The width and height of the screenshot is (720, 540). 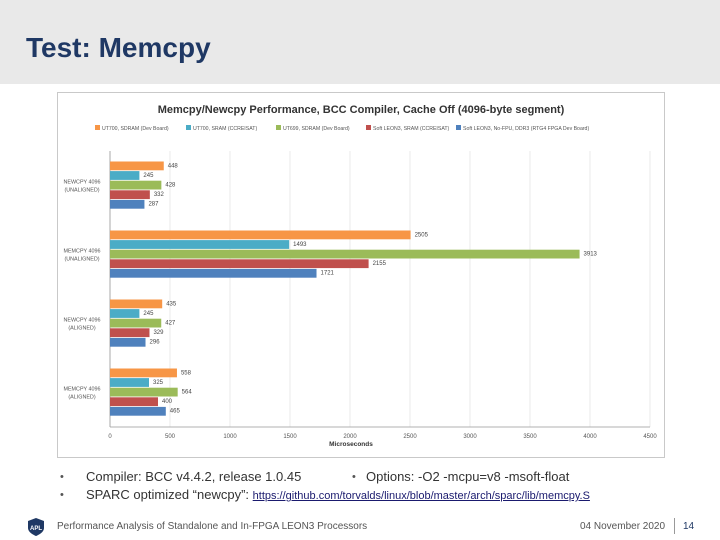 What do you see at coordinates (674, 526) in the screenshot?
I see `footer-divider` at bounding box center [674, 526].